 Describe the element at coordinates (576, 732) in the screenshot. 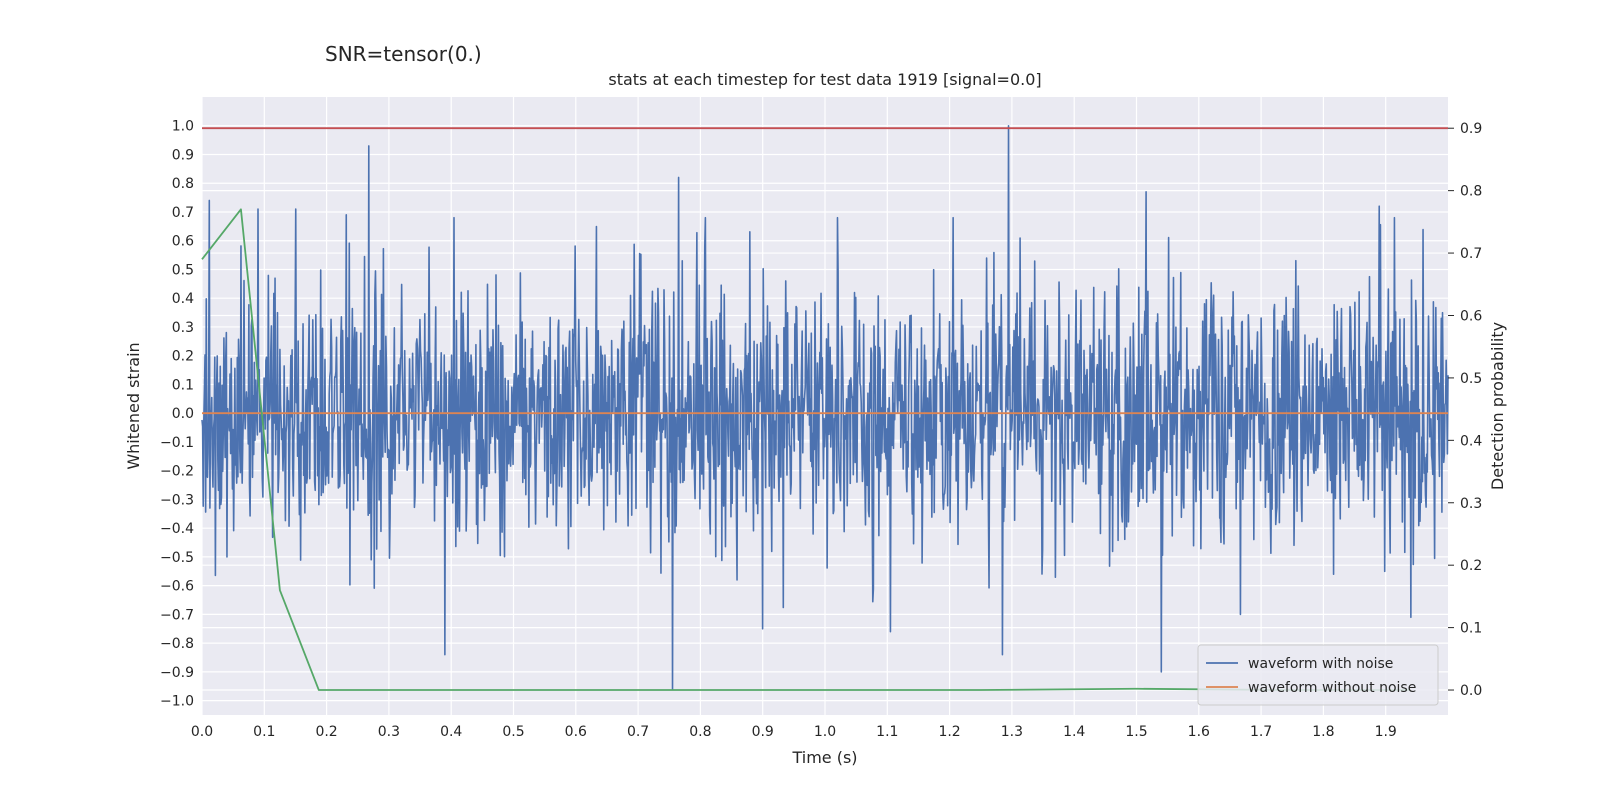

I see `x-tick-label: 0.6` at that location.